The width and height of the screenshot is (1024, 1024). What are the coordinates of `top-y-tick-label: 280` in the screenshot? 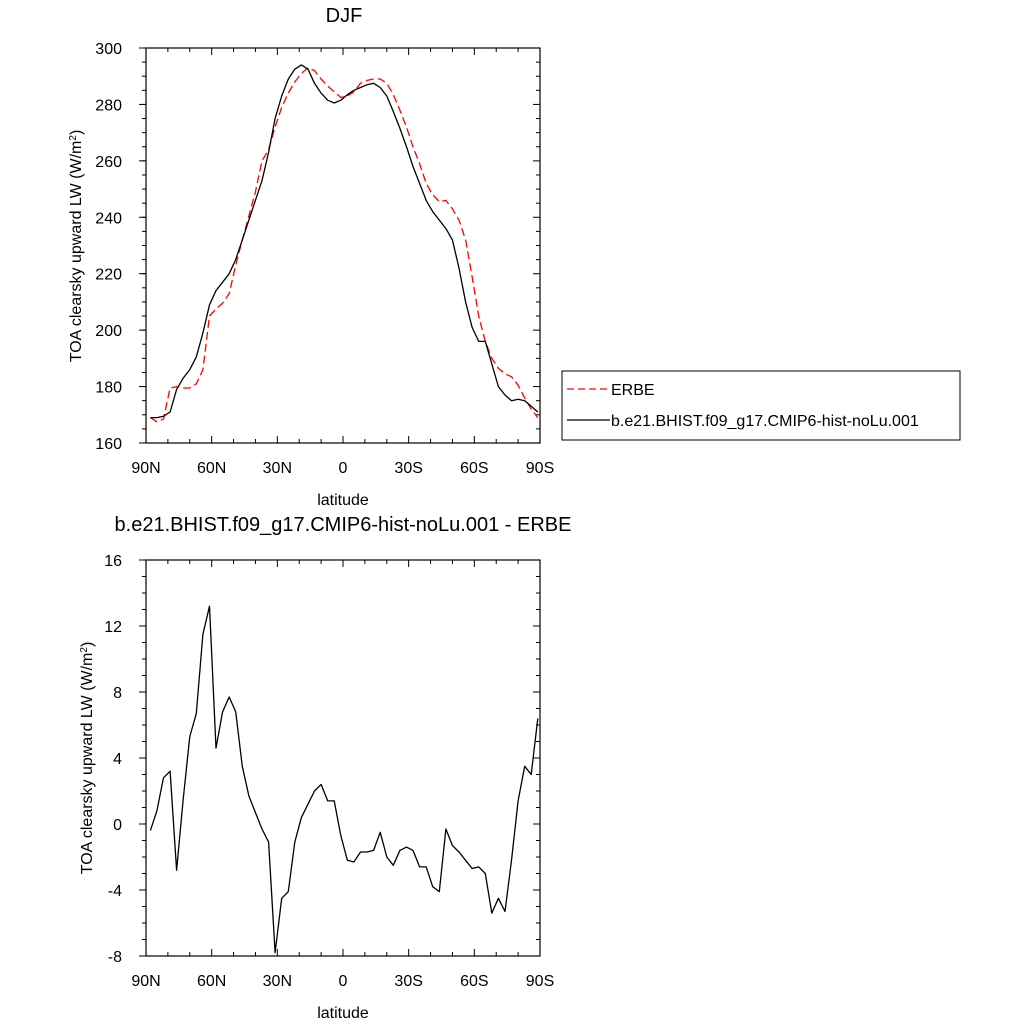 It's located at (108, 105).